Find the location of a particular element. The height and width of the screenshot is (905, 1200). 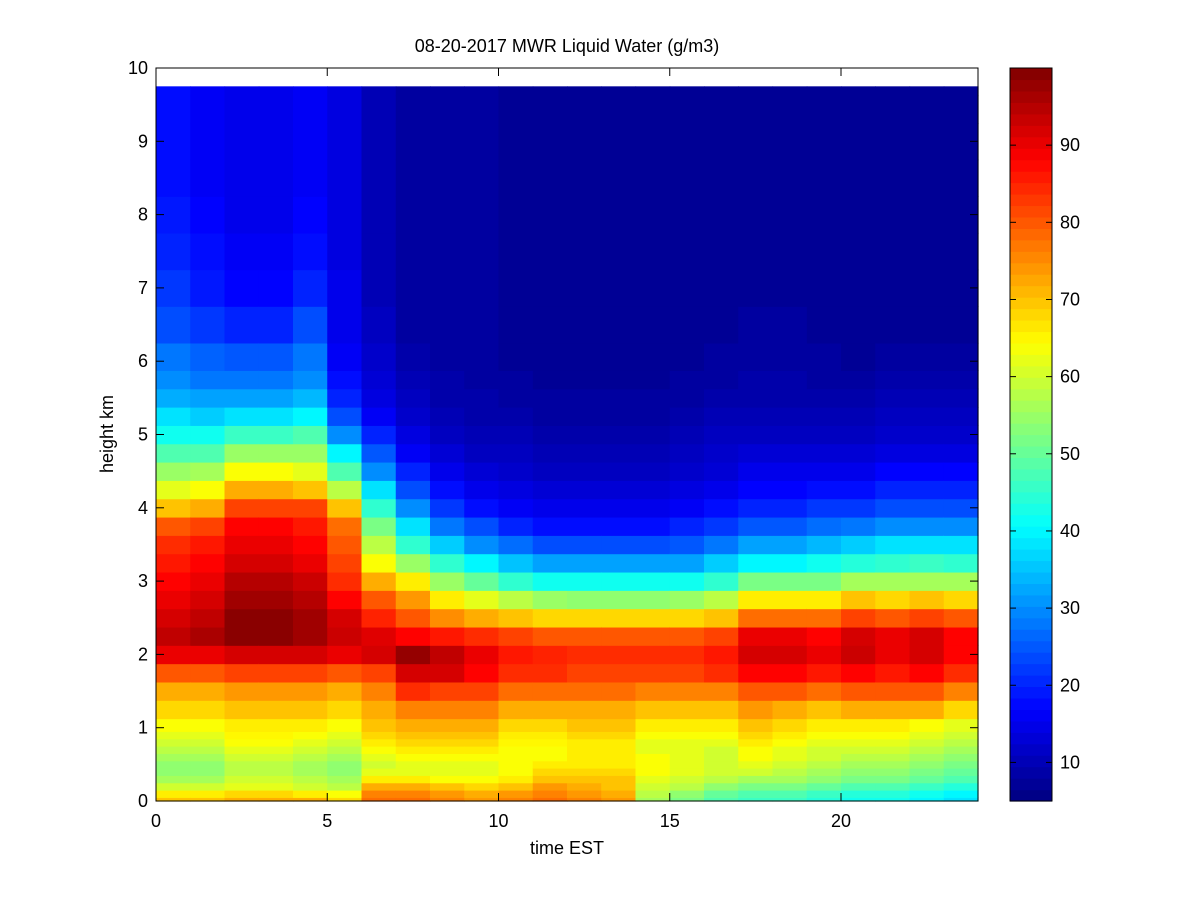

chart-title: 08-20-2017 MWR Liquid Water (g/m3) is located at coordinates (567, 46).